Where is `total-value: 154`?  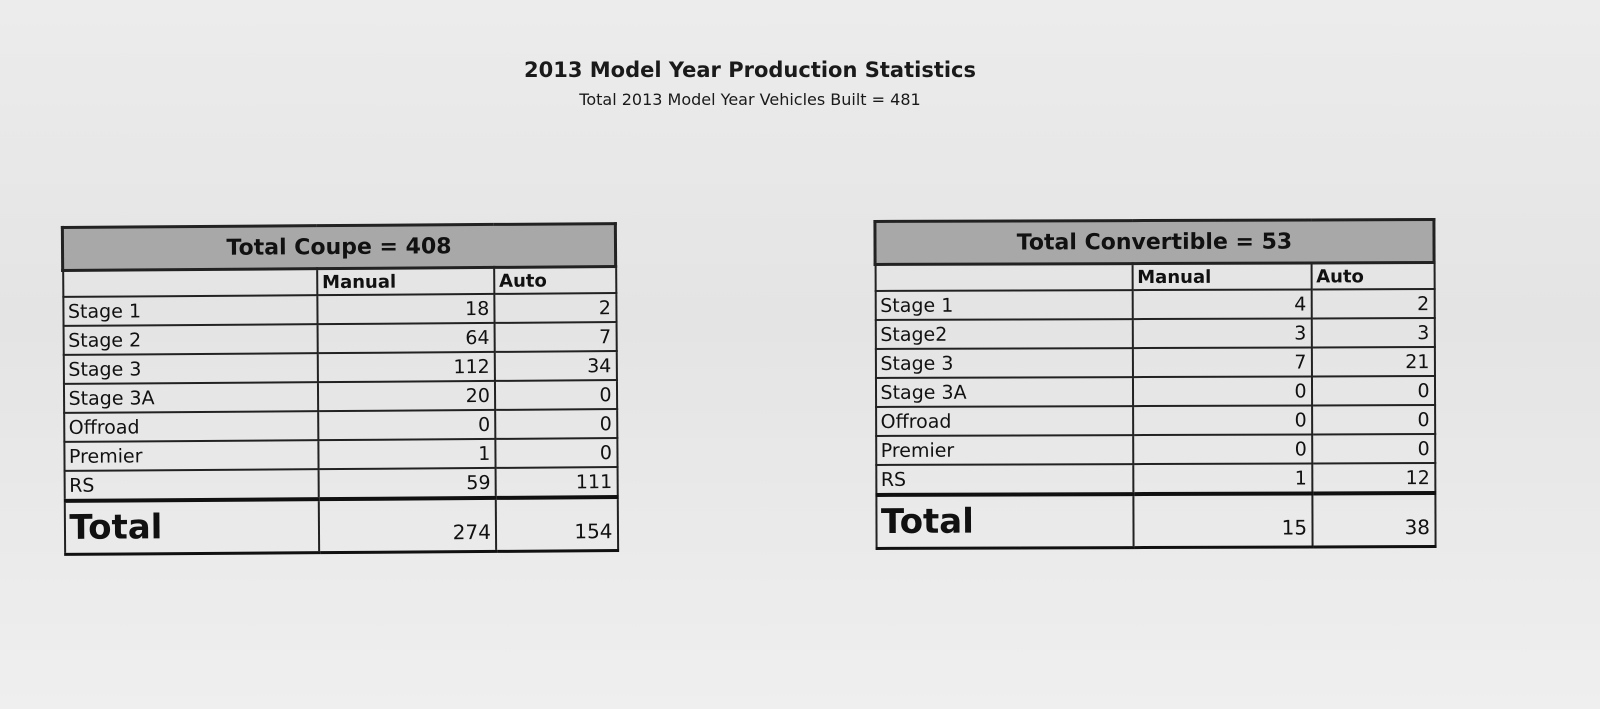 total-value: 154 is located at coordinates (556, 524).